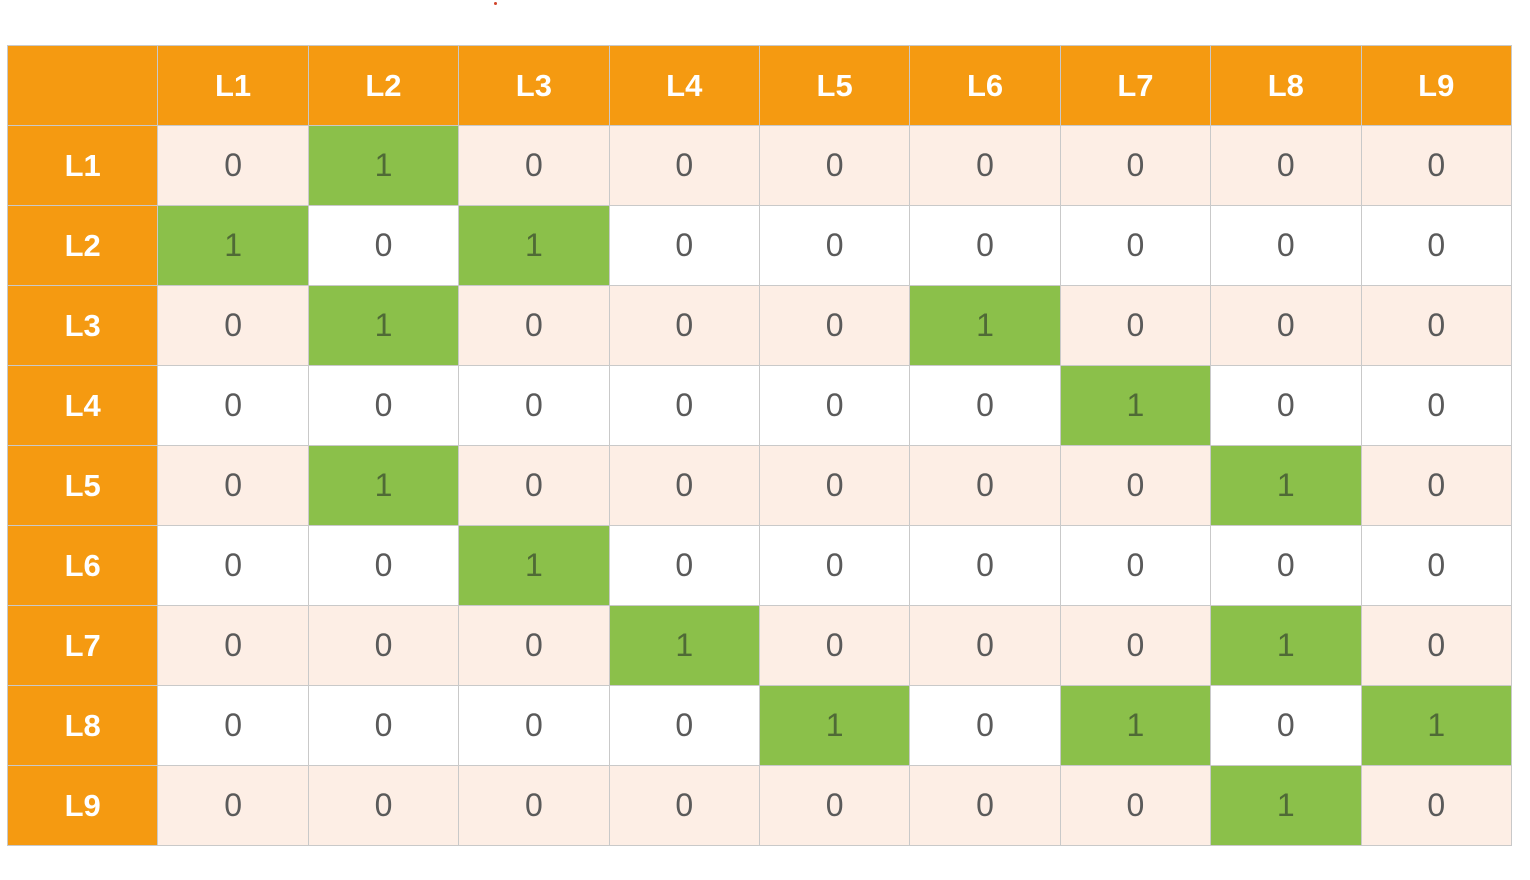  I want to click on row-header: L5, so click(82, 485).